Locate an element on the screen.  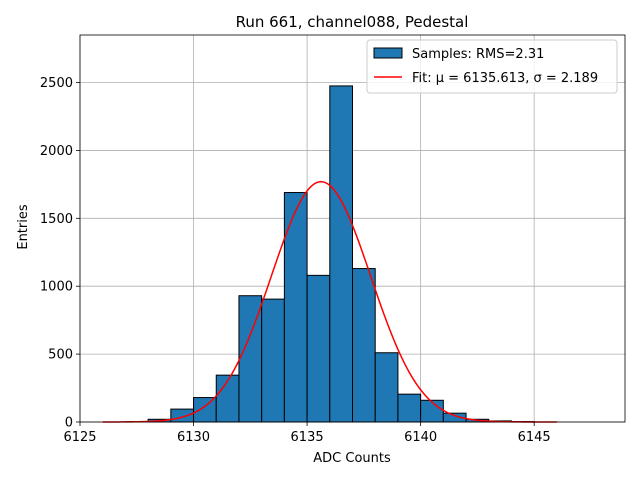
legend-box is located at coordinates (492, 66).